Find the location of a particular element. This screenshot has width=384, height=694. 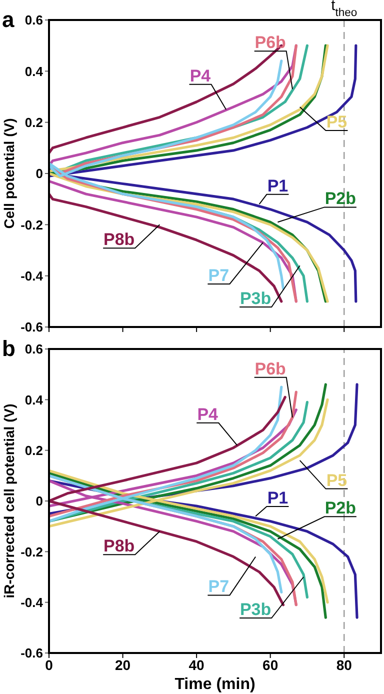

series-label: P4 is located at coordinates (201, 76).